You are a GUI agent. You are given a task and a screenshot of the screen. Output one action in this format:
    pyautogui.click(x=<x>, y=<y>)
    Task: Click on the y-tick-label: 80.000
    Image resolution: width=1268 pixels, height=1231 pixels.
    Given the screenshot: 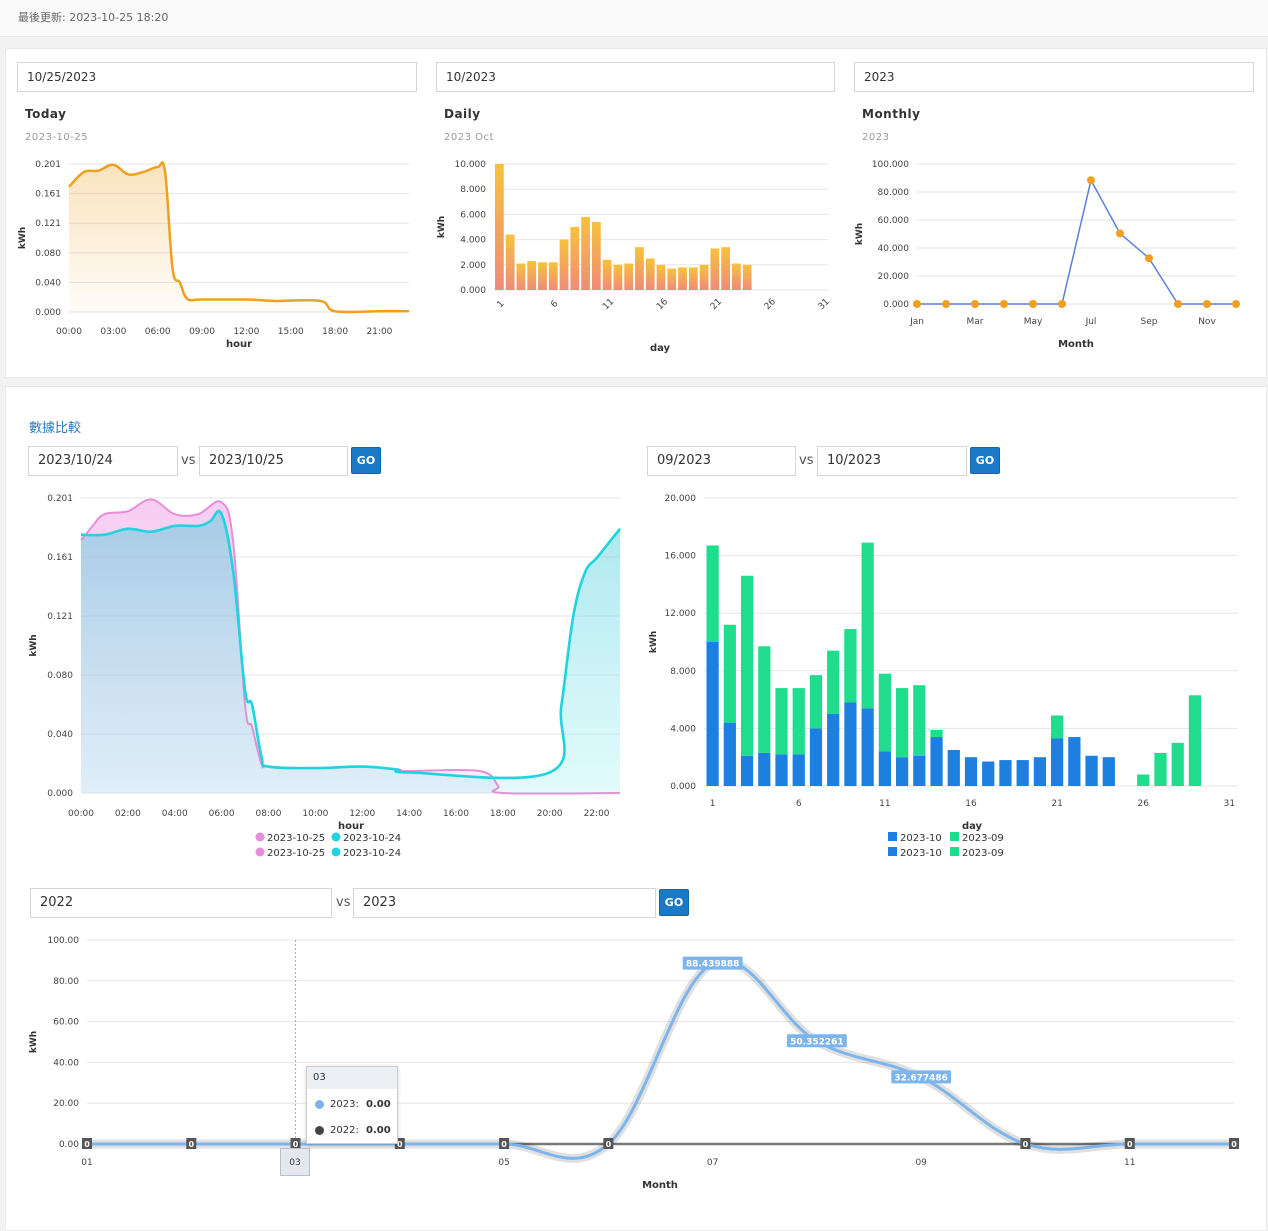 What is the action you would take?
    pyautogui.click(x=894, y=193)
    